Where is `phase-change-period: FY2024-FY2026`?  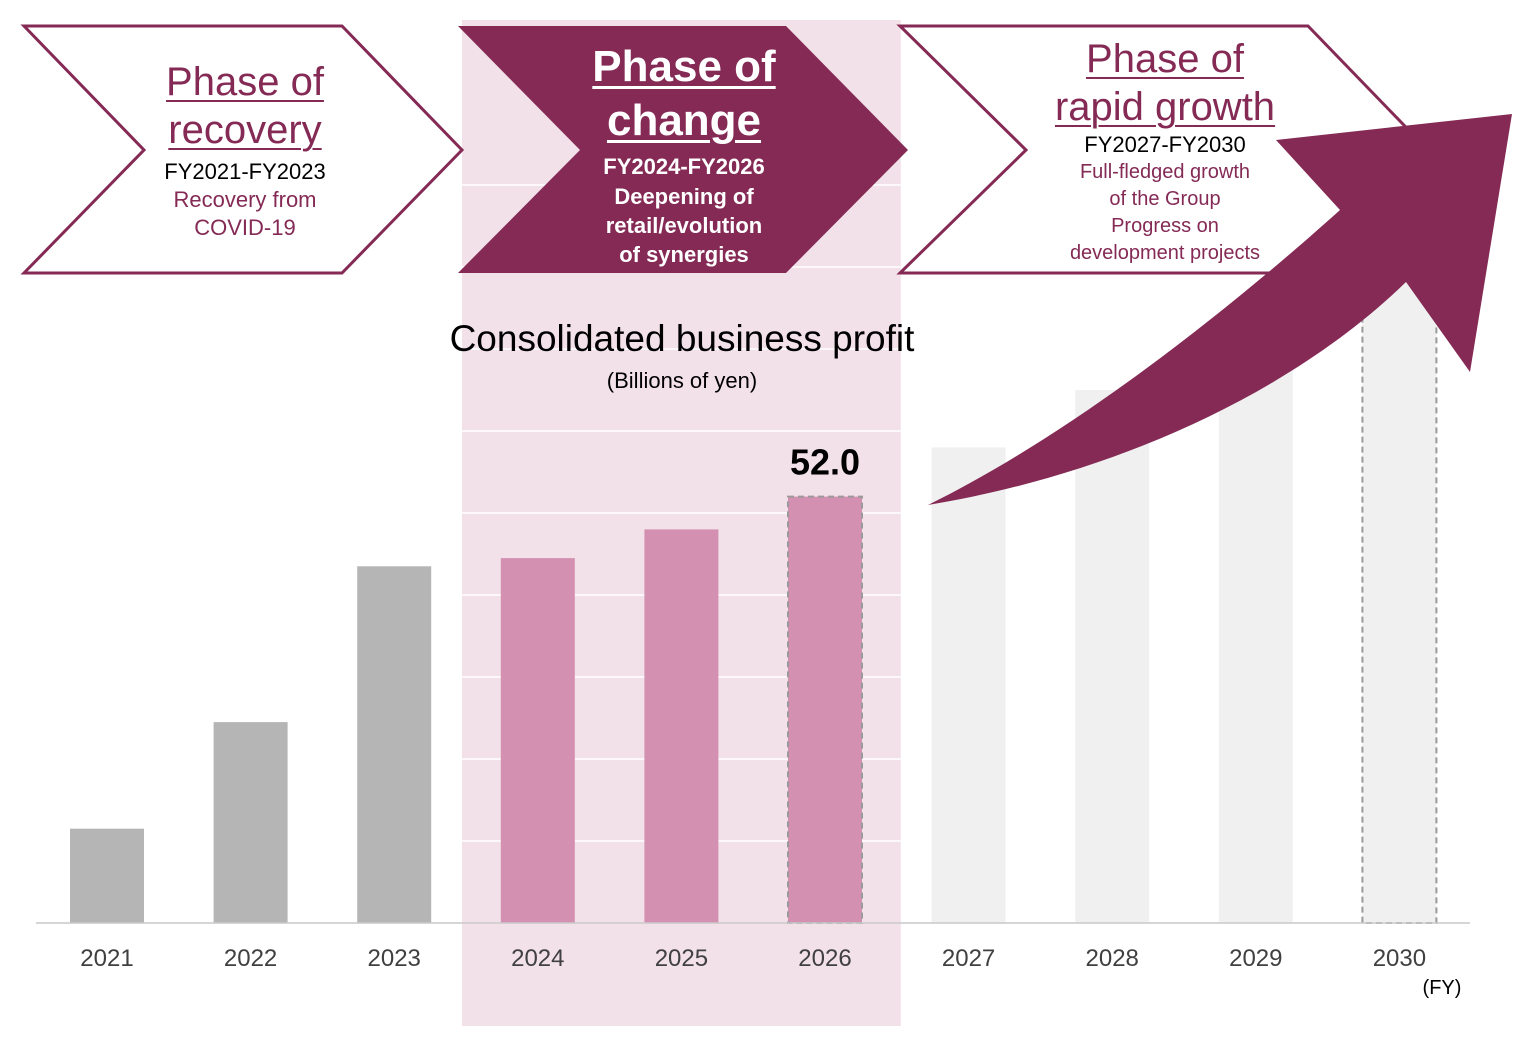 phase-change-period: FY2024-FY2026 is located at coordinates (684, 166).